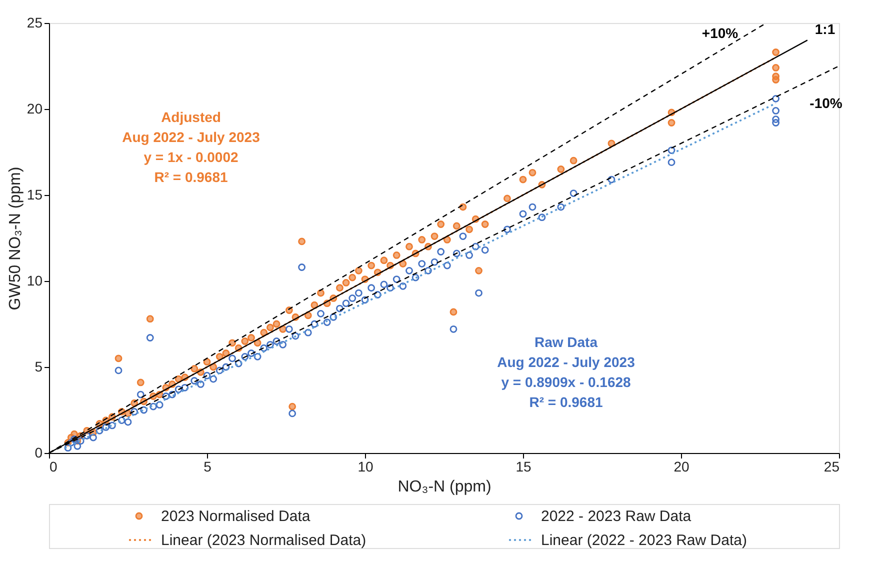 Image resolution: width=878 pixels, height=571 pixels. What do you see at coordinates (54, 466) in the screenshot?
I see `x-tick-label: 0` at bounding box center [54, 466].